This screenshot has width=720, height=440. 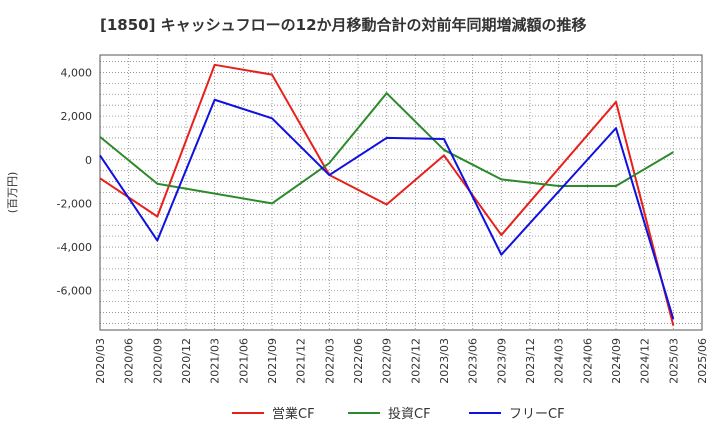 What do you see at coordinates (77, 72) in the screenshot?
I see `y-tick-label: 4,000` at bounding box center [77, 72].